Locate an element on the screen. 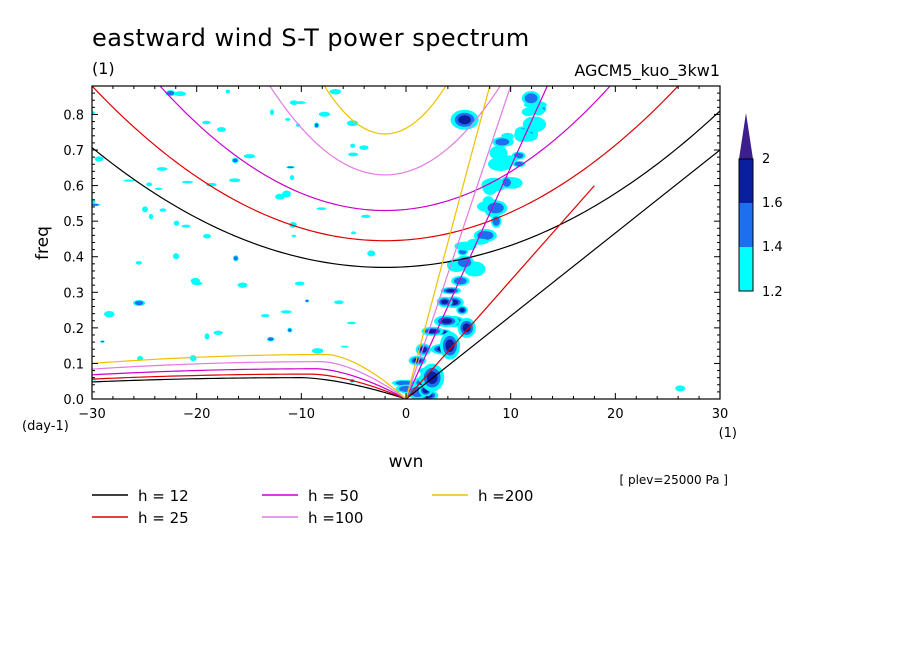 The width and height of the screenshot is (904, 654). legend-entry-h12: h = 12 is located at coordinates (140, 496).